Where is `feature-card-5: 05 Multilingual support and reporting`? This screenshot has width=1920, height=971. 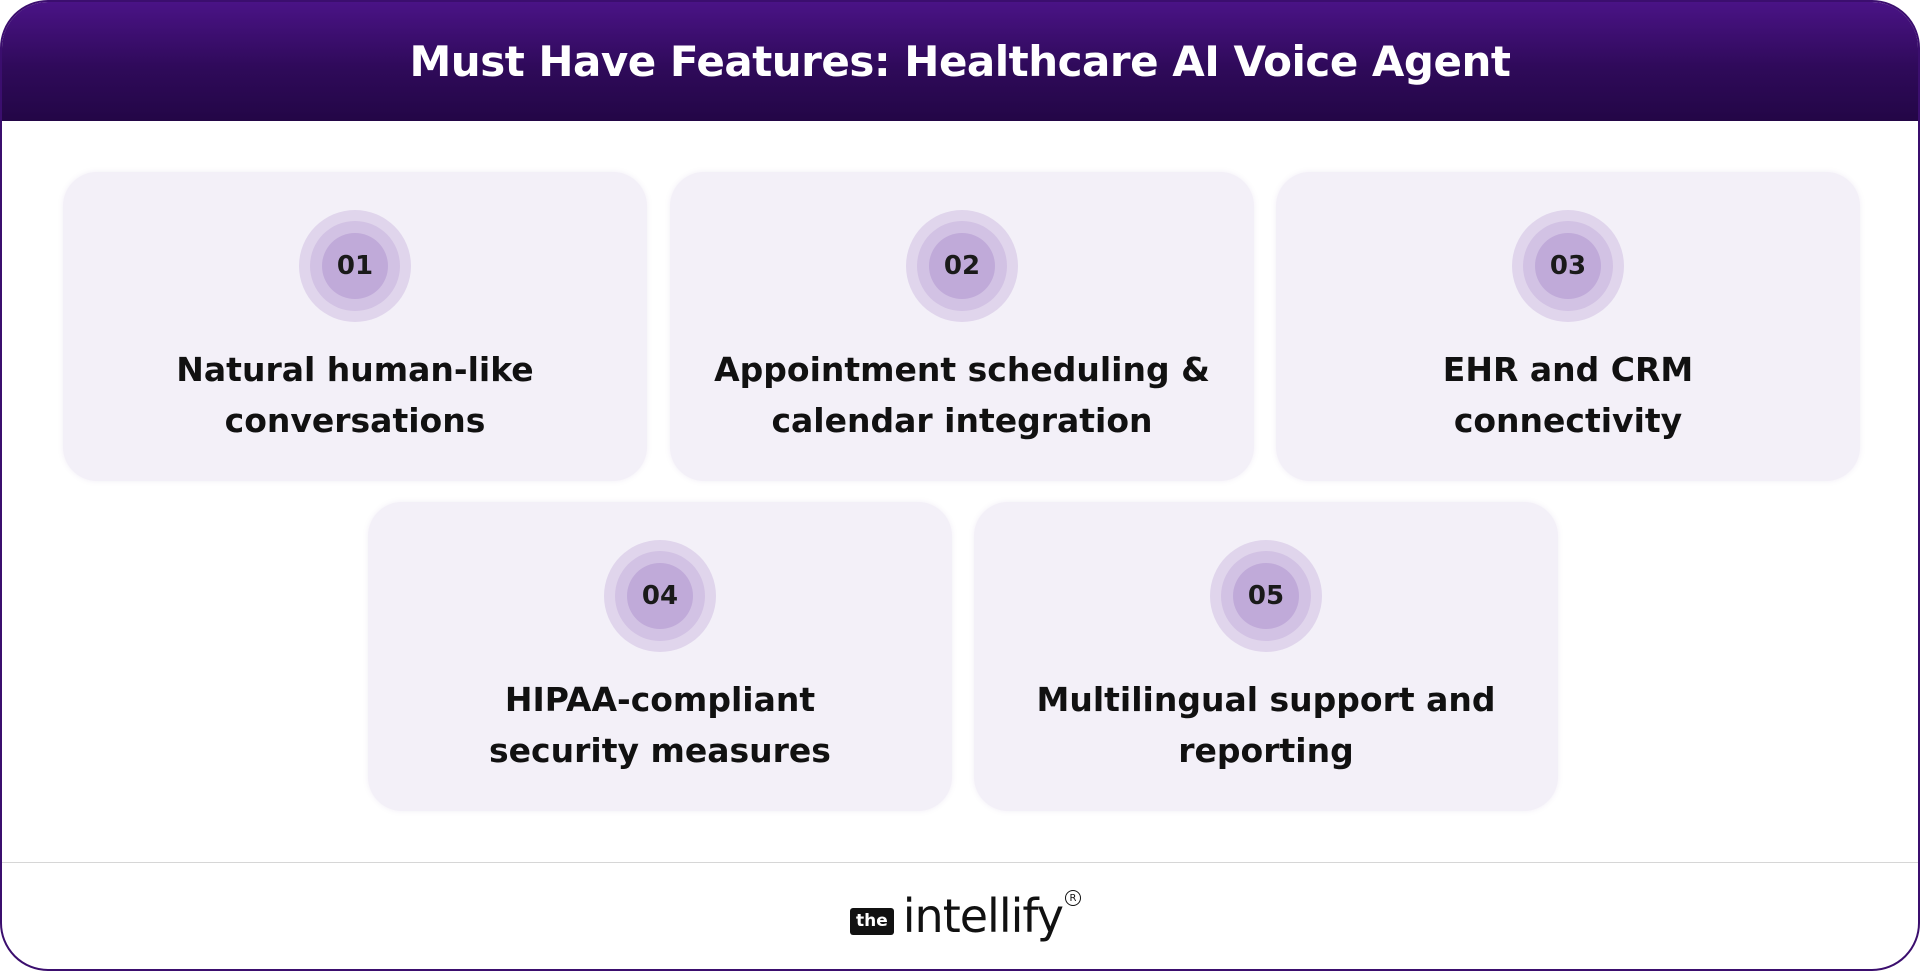
feature-card-5: 05 Multilingual support and reporting is located at coordinates (1266, 656).